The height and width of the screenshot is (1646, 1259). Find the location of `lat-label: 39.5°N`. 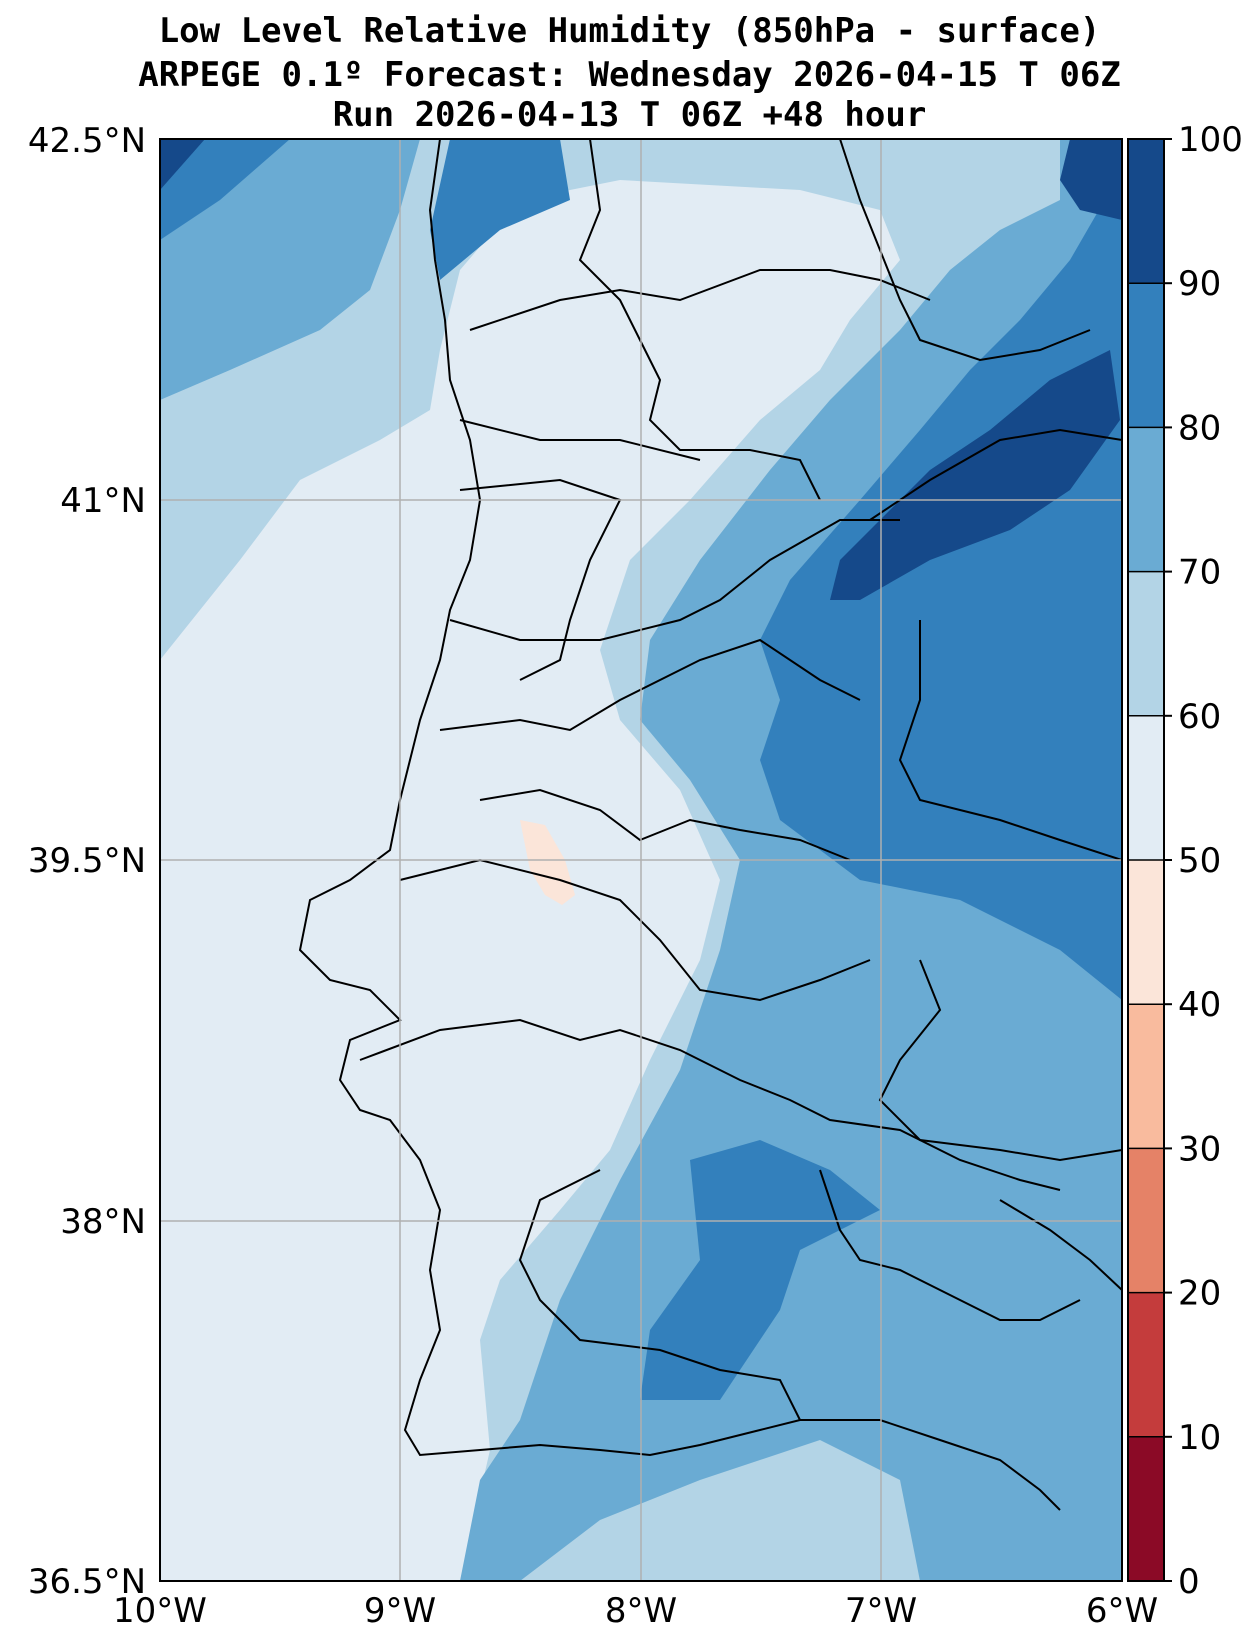

lat-label: 39.5°N is located at coordinates (87, 861).